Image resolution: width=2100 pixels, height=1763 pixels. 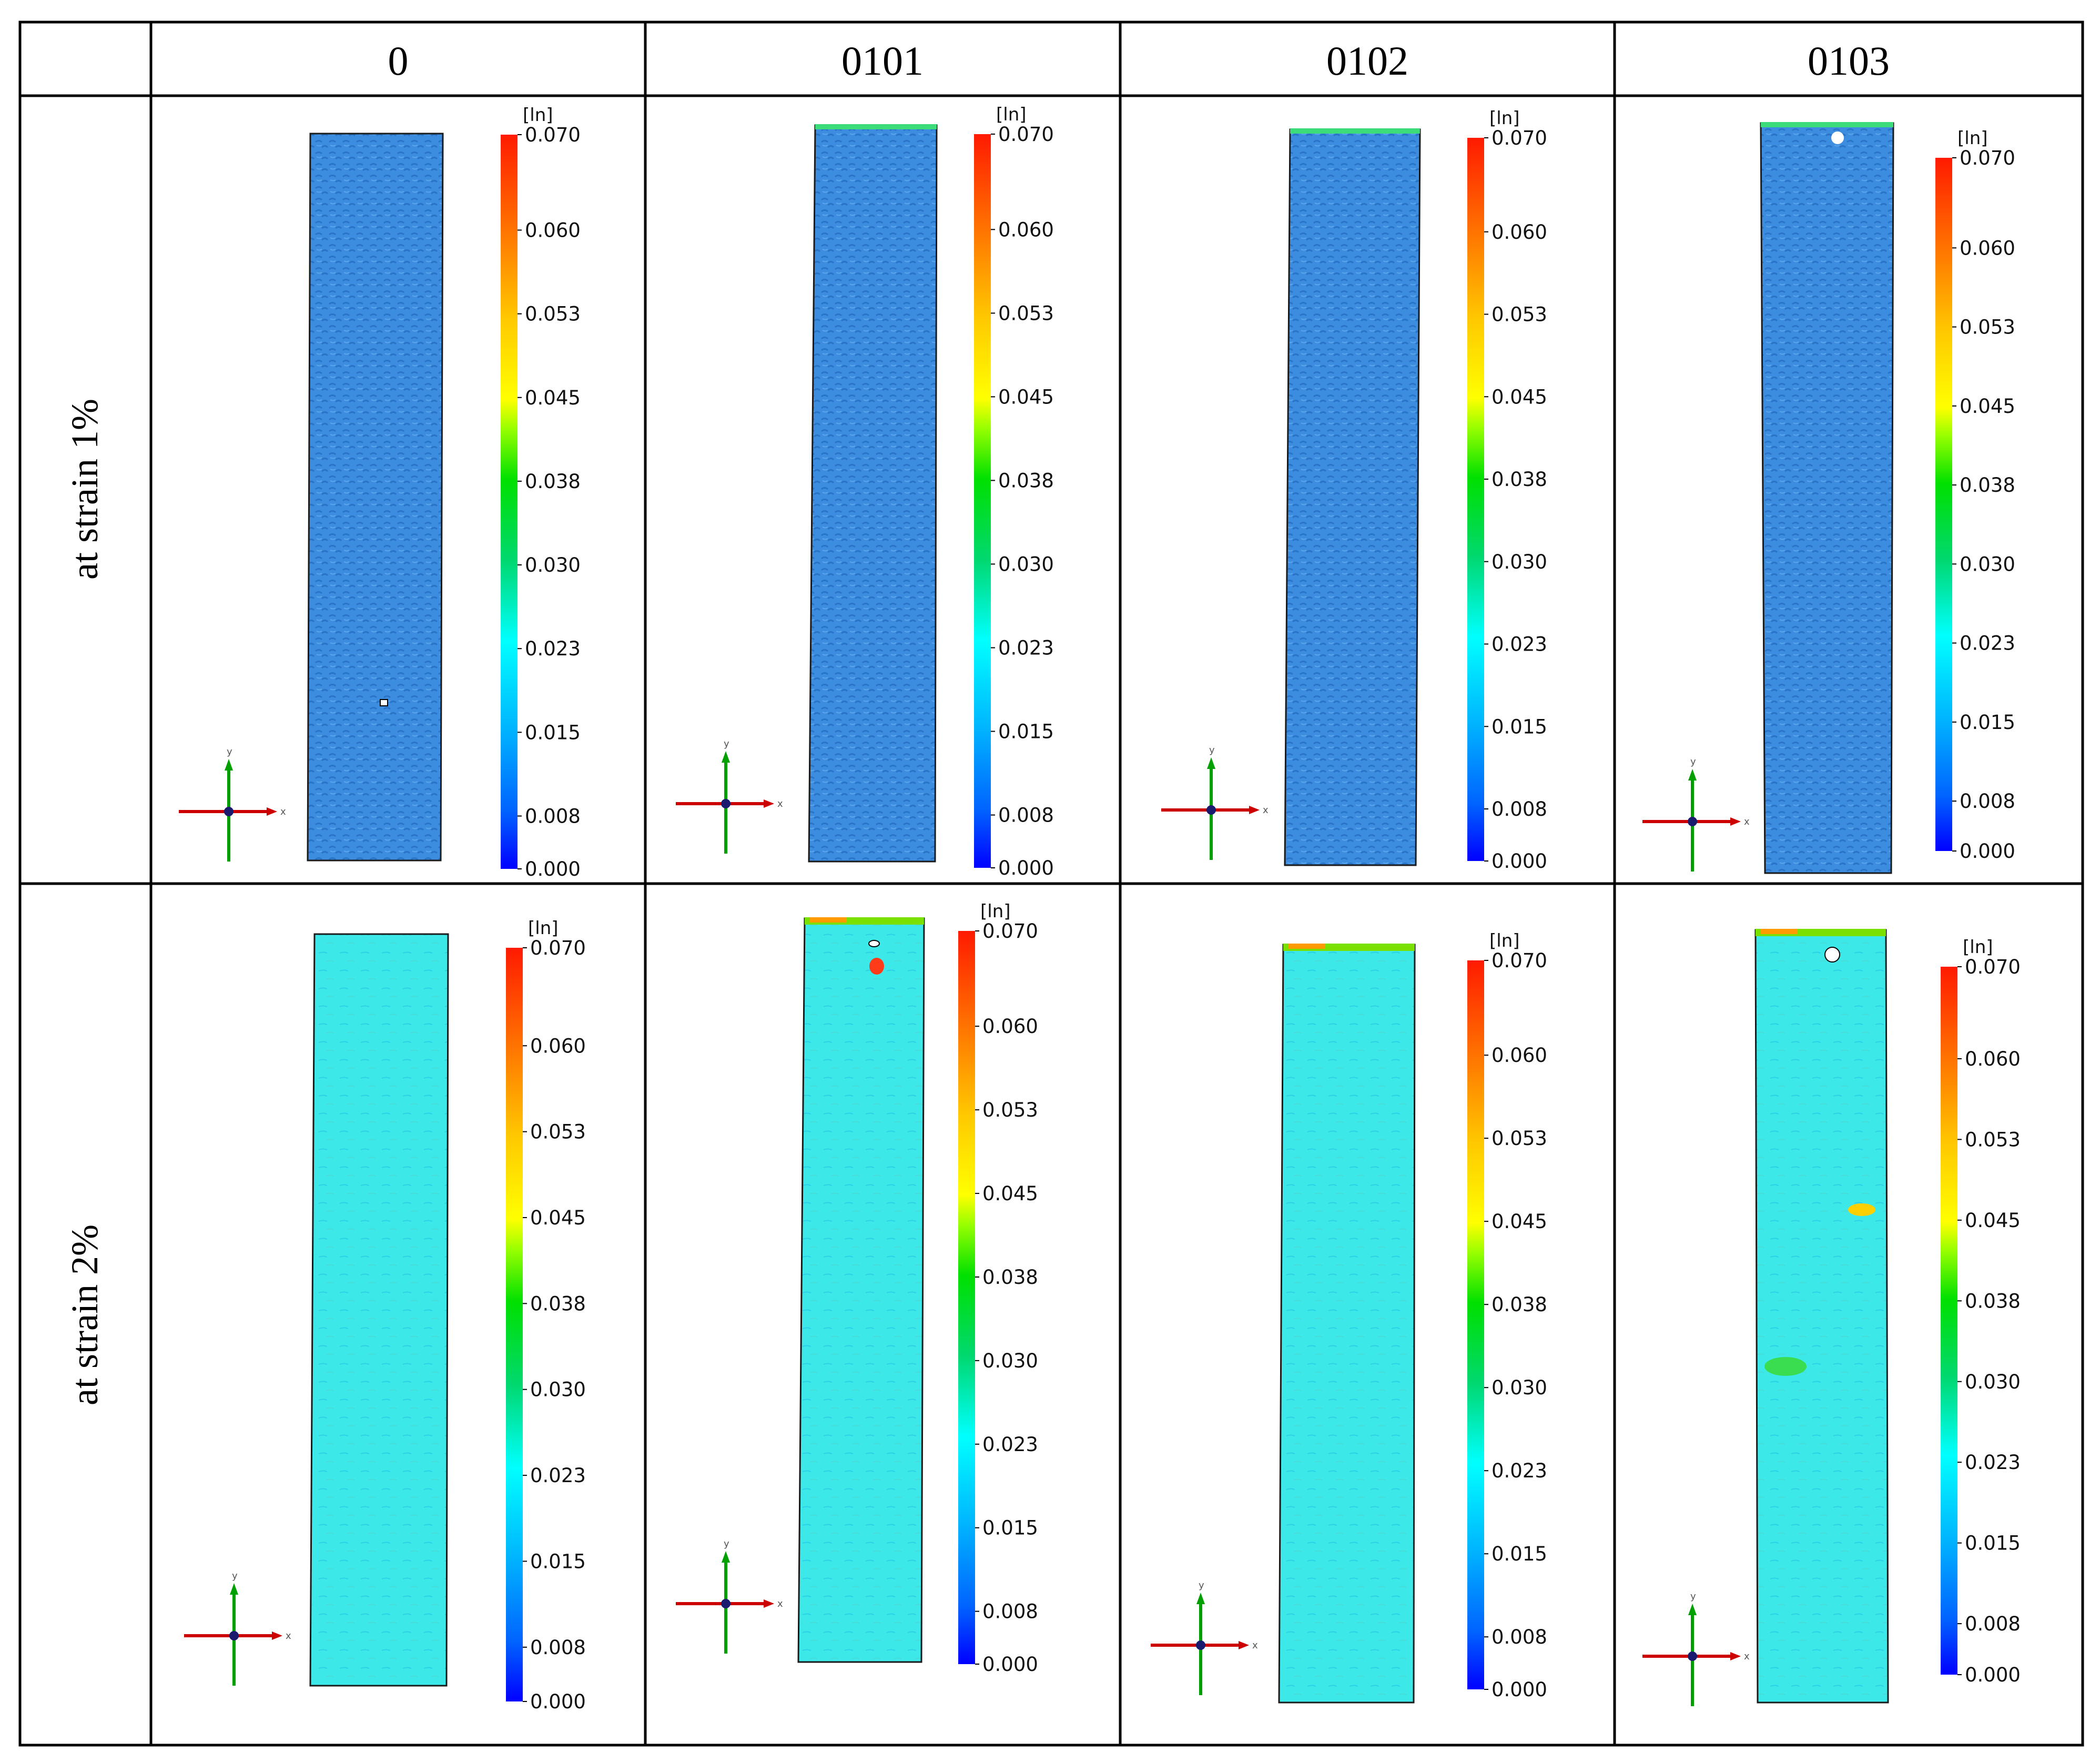 What do you see at coordinates (1367, 61) in the screenshot?
I see `column-header-0102: 0102` at bounding box center [1367, 61].